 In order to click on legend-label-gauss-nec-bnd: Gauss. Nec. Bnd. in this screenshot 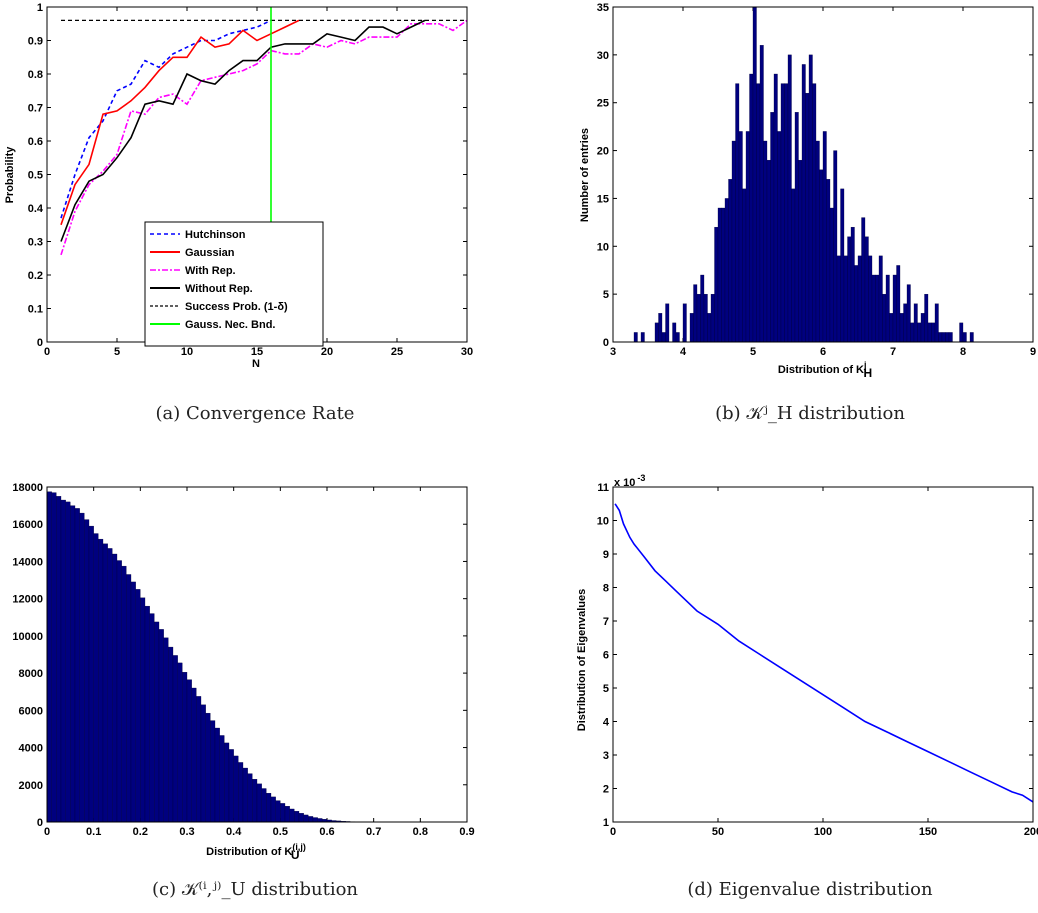, I will do `click(230, 325)`.